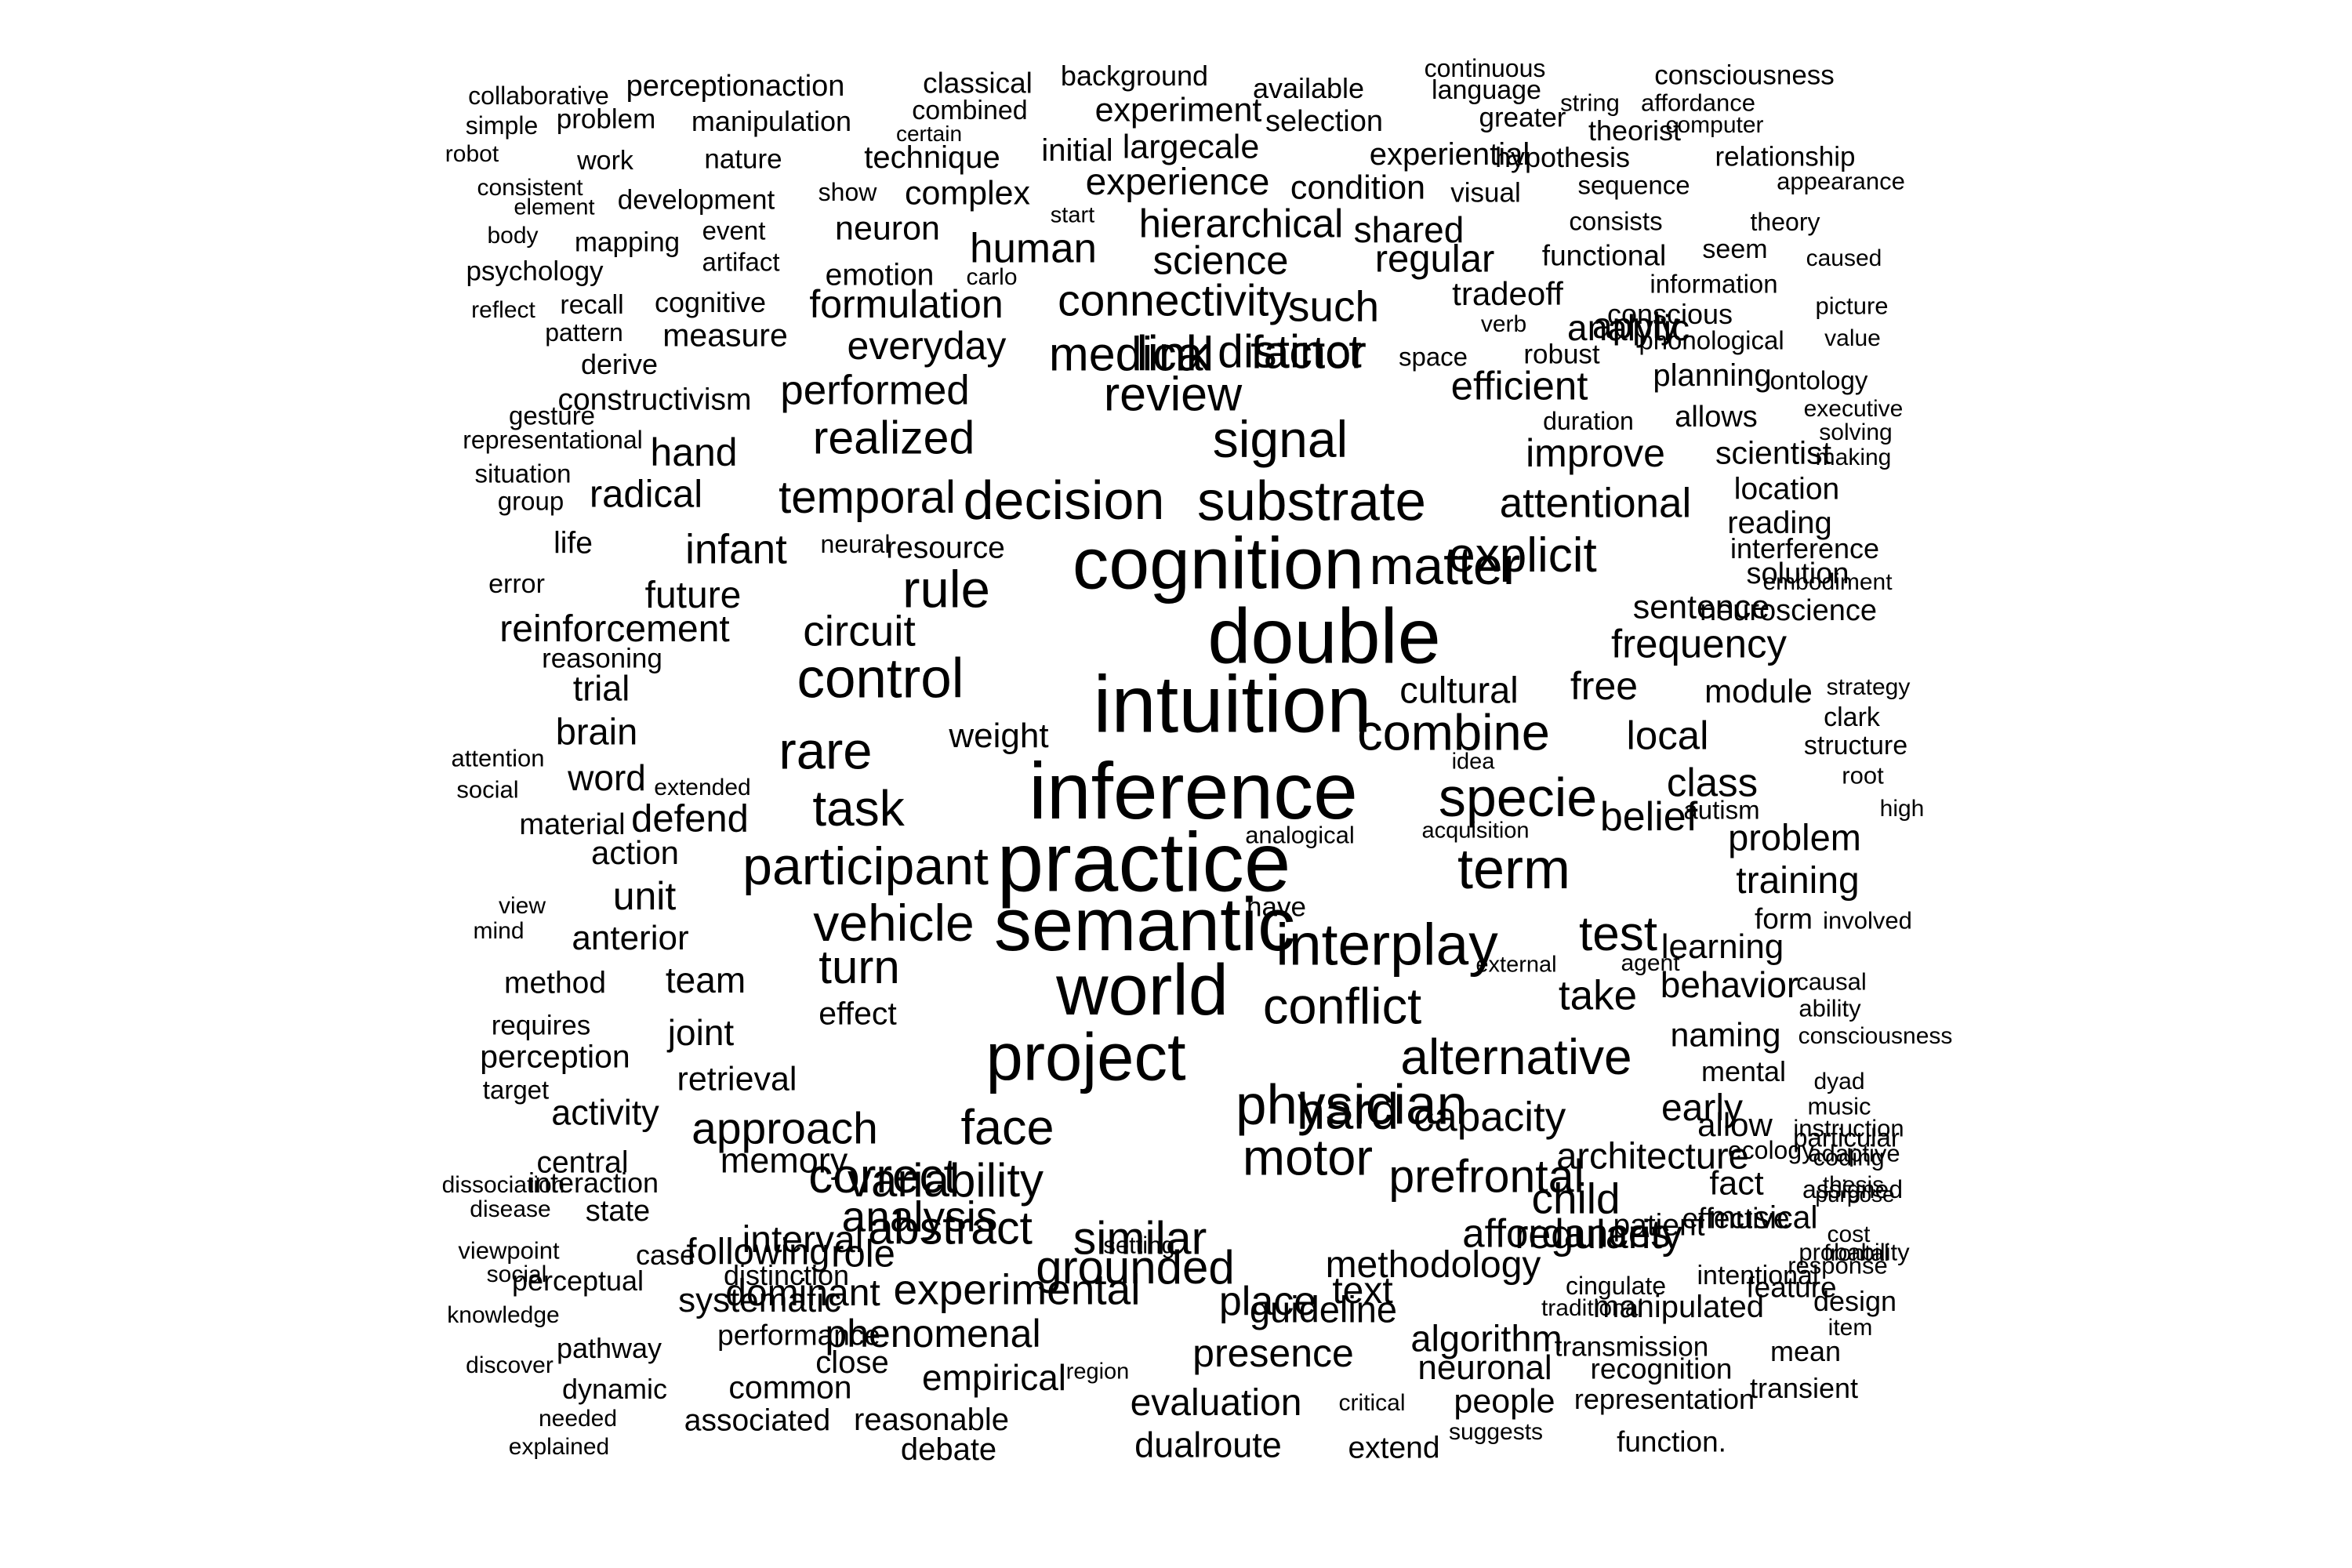 The height and width of the screenshot is (1568, 2352). Describe the element at coordinates (498, 758) in the screenshot. I see `cloud-word: attention` at that location.